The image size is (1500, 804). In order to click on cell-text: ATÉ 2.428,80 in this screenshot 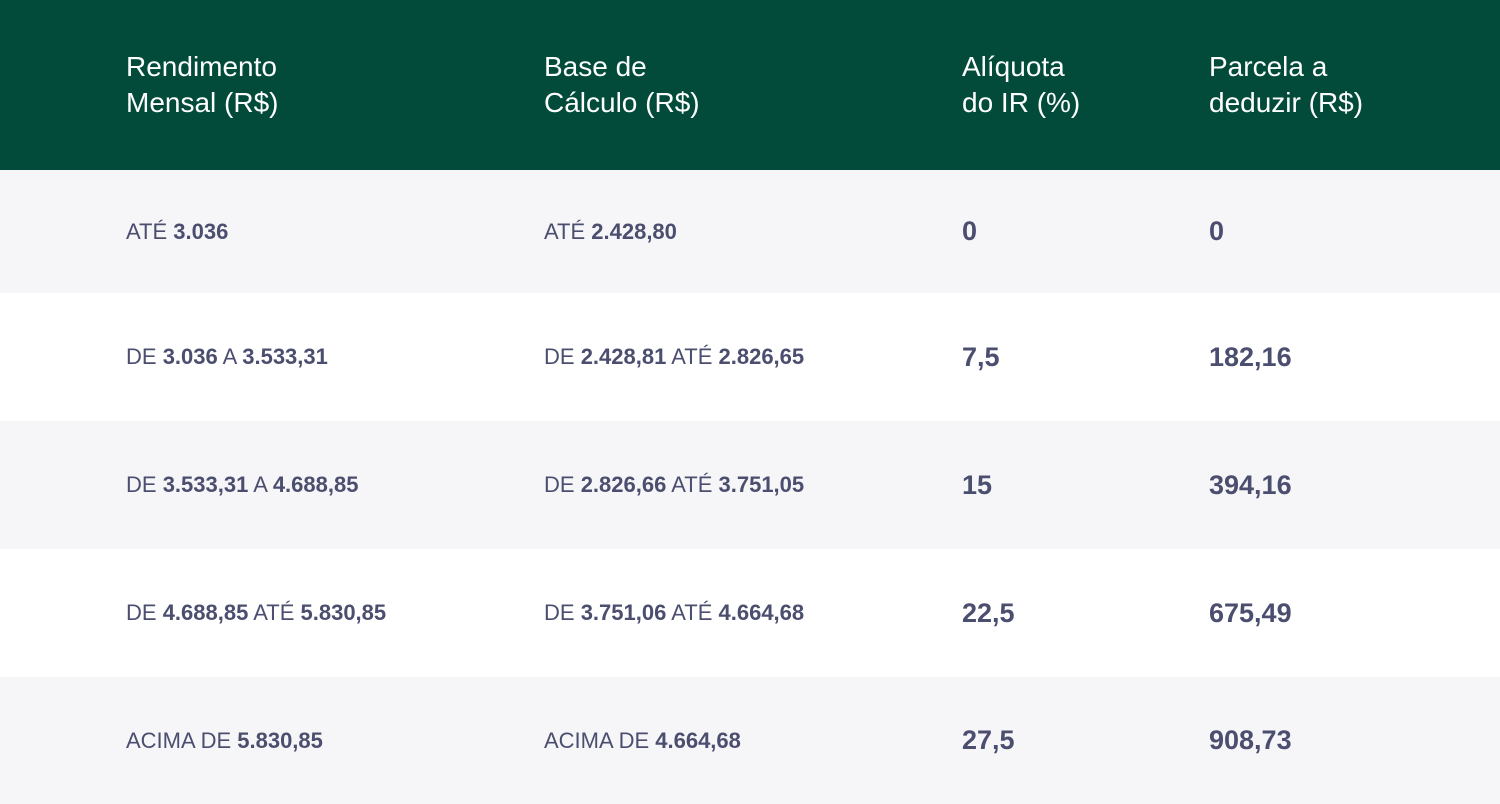, I will do `click(610, 232)`.